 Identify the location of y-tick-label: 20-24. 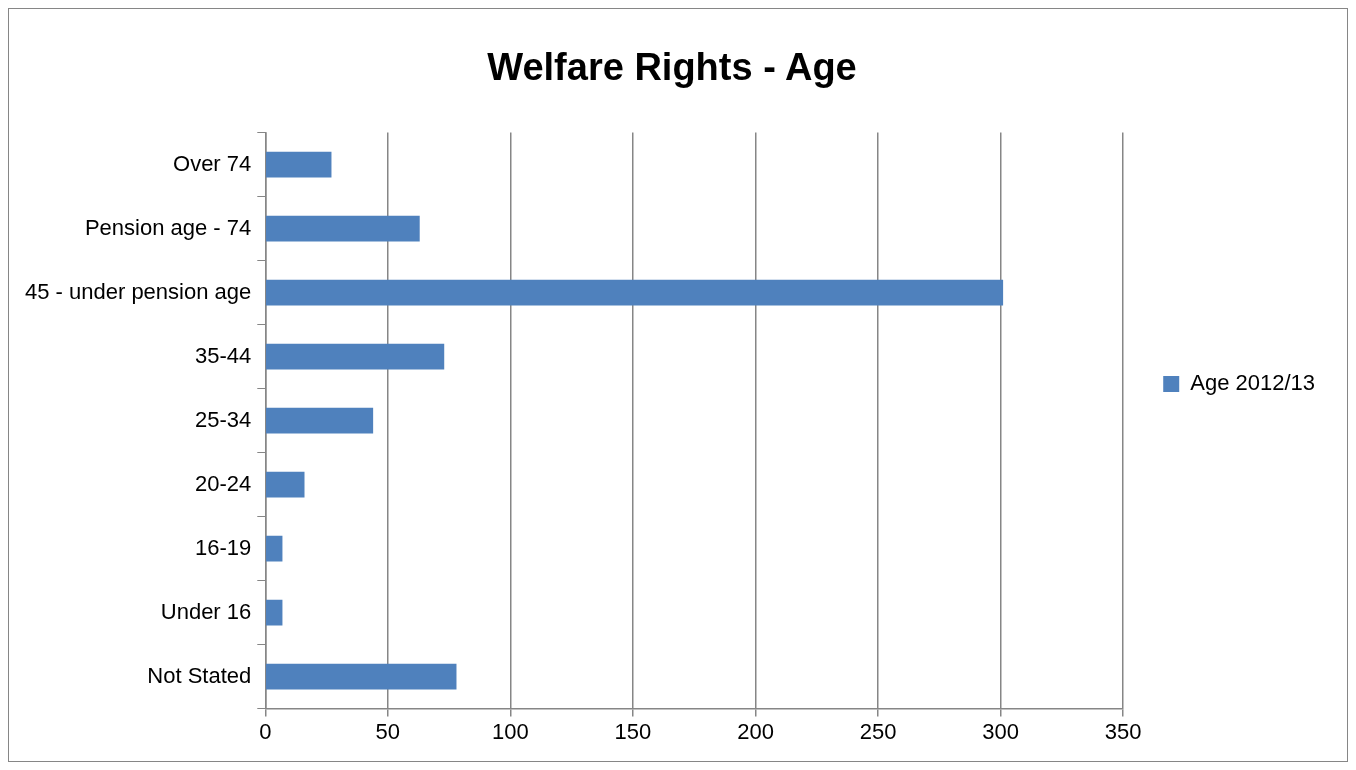
(223, 483).